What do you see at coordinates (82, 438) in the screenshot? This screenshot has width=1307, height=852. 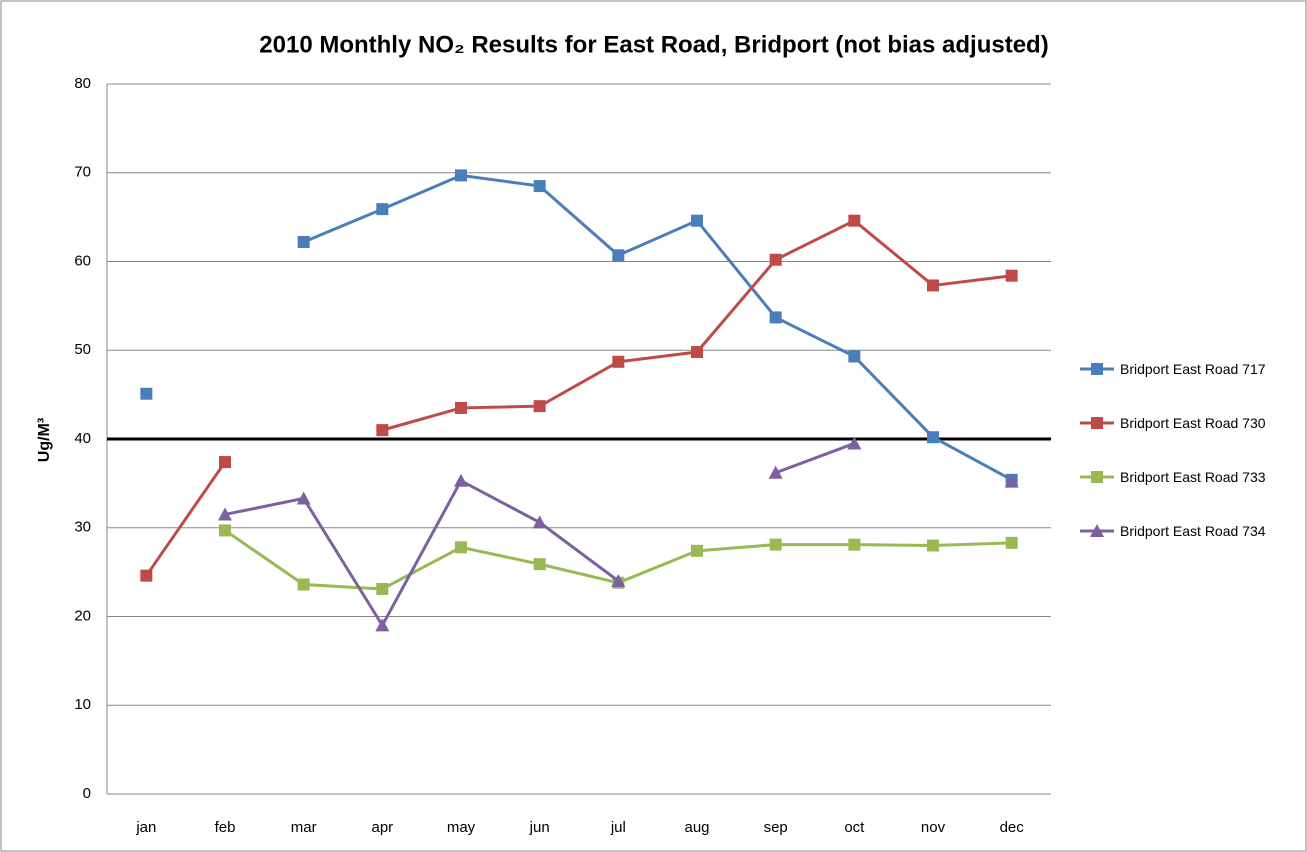 I see `y-tick-label: 40` at bounding box center [82, 438].